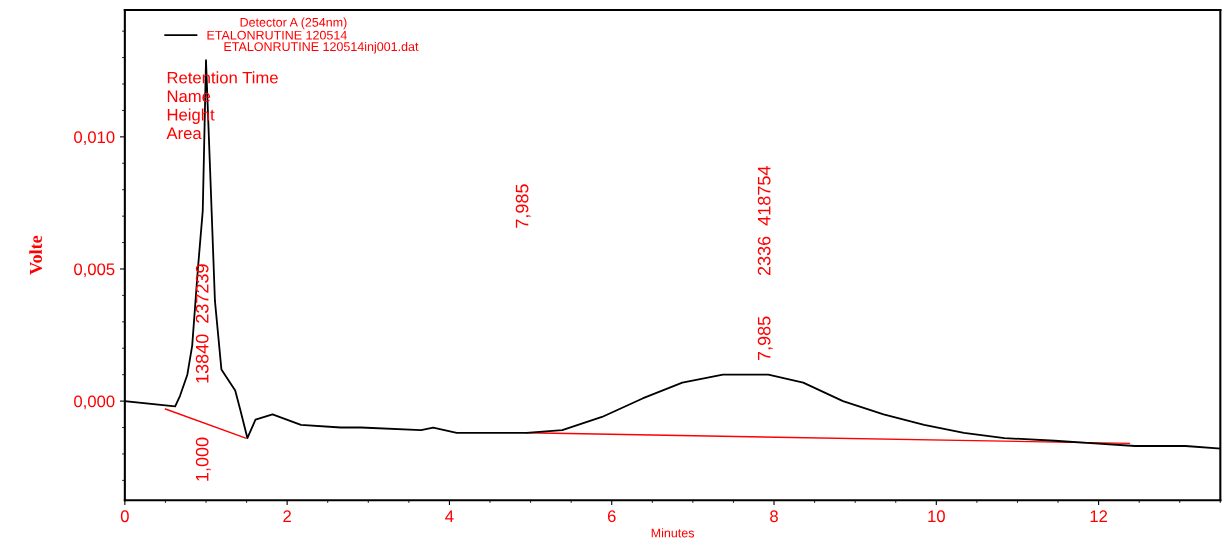 The width and height of the screenshot is (1224, 557). I want to click on legend-title: Detector A (254nm), so click(293, 23).